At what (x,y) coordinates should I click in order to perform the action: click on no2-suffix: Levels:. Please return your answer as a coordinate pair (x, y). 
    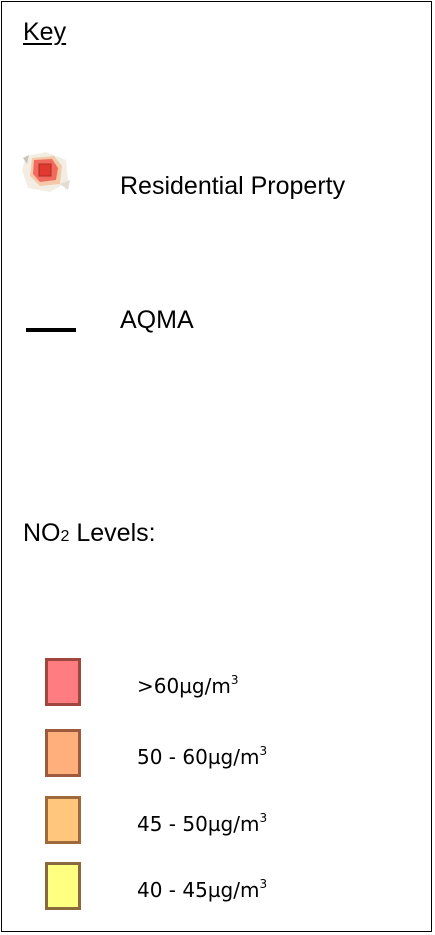
    Looking at the image, I should click on (112, 533).